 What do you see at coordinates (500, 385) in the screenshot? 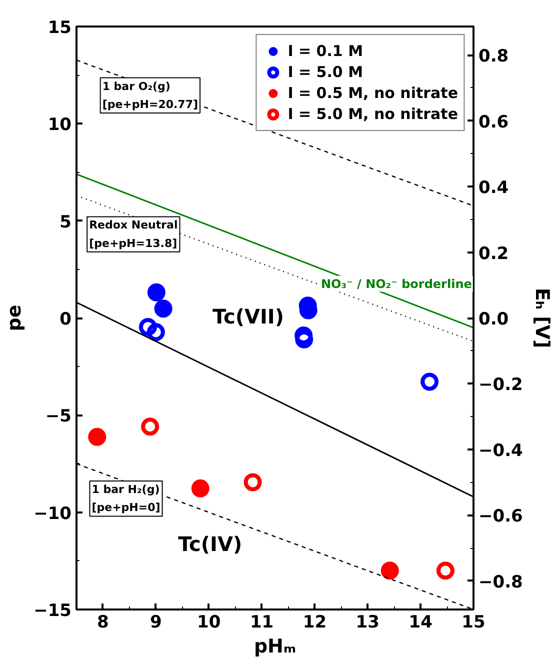
I see `y2-tick-label: −0.2` at bounding box center [500, 385].